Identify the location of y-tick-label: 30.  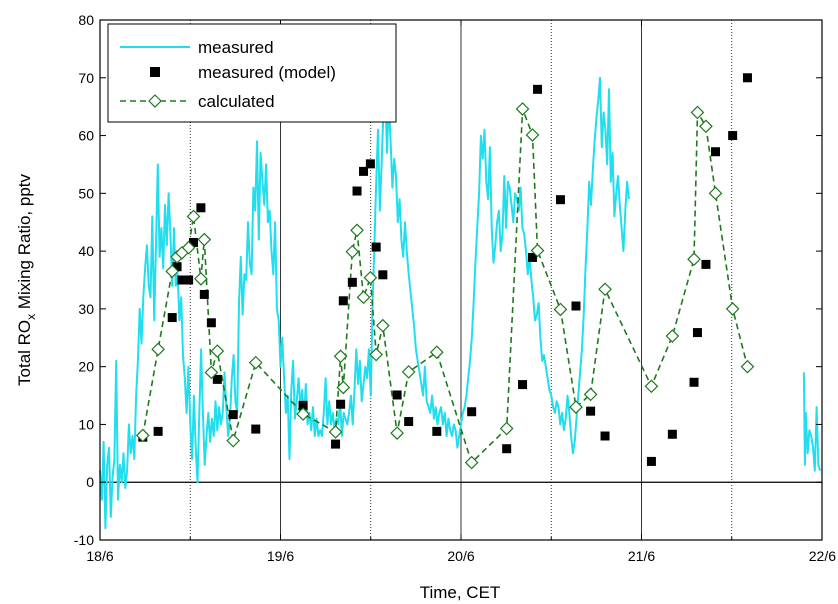
(86, 309).